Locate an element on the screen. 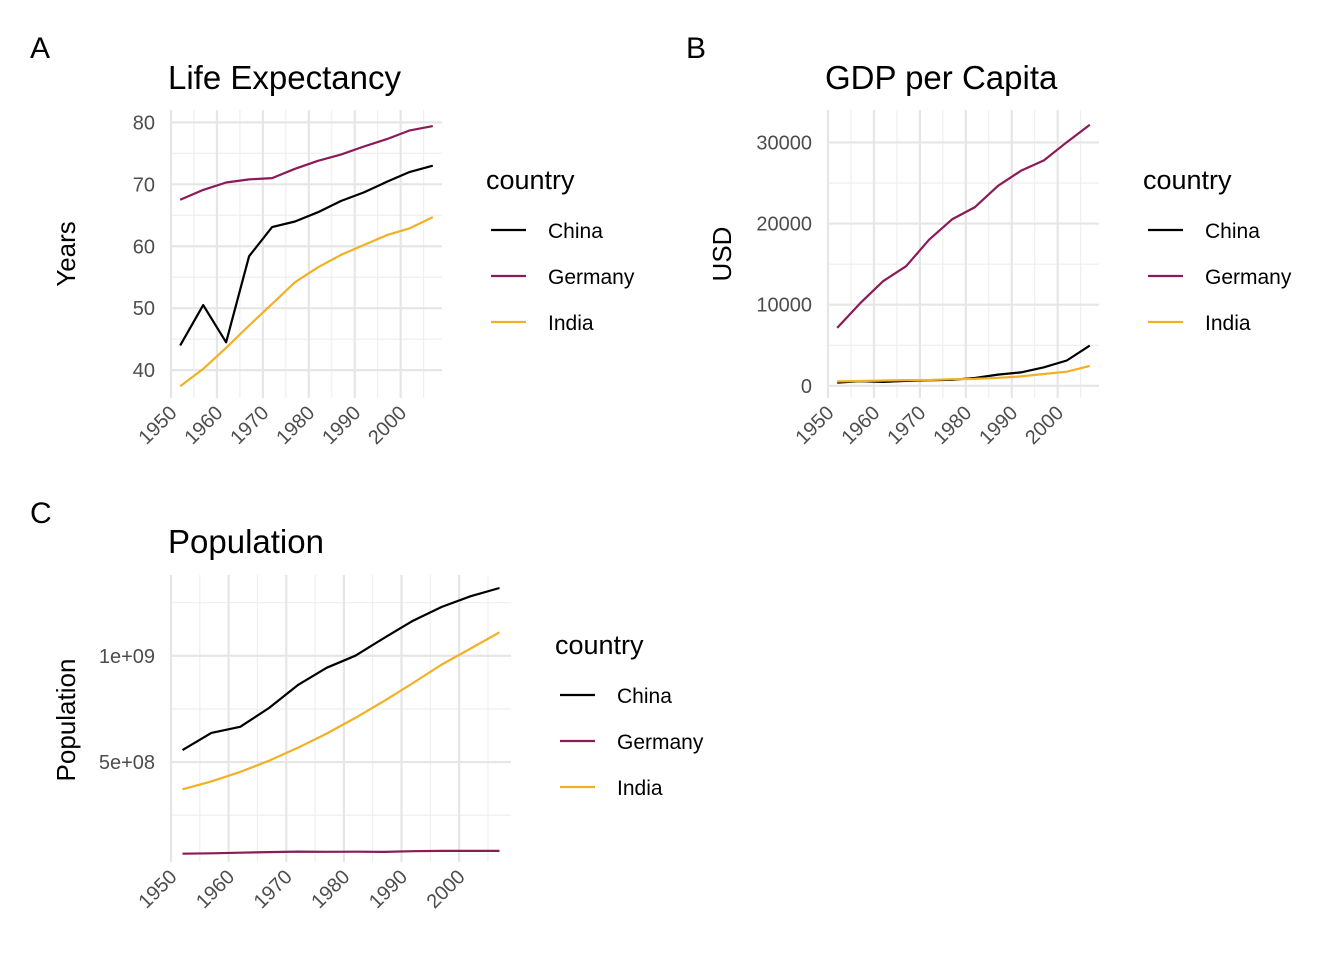 Image resolution: width=1344 pixels, height=960 pixels. chart-title-b: GDP per Capita is located at coordinates (941, 77).